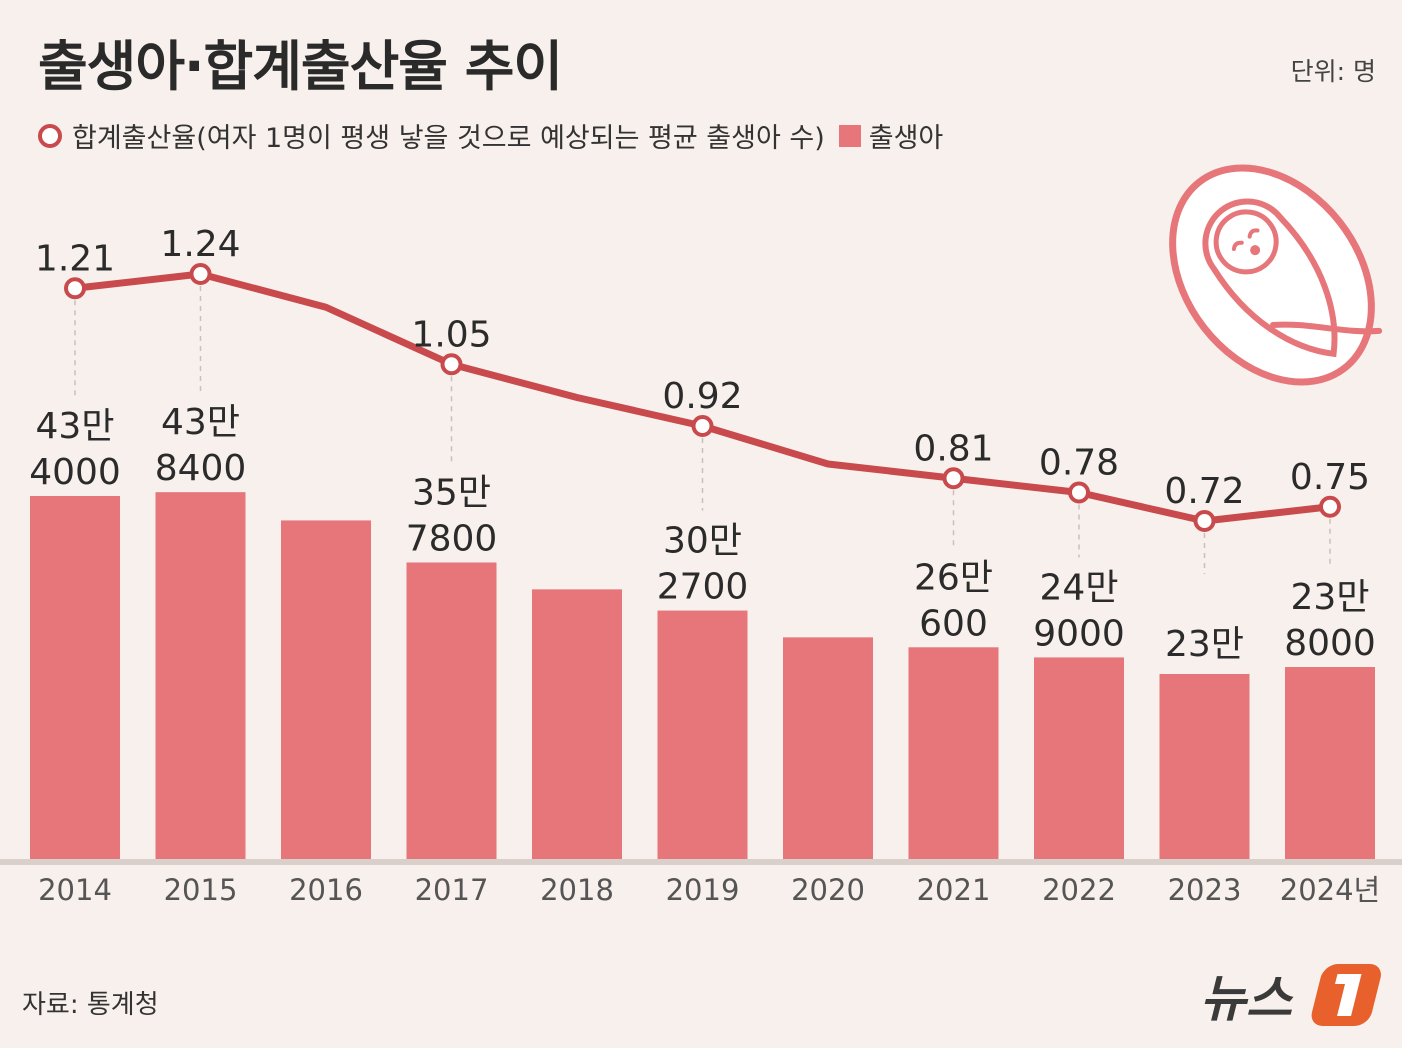 Image resolution: width=1402 pixels, height=1048 pixels. Describe the element at coordinates (953, 600) in the screenshot. I see `births-label-2021: 26만 600` at that location.